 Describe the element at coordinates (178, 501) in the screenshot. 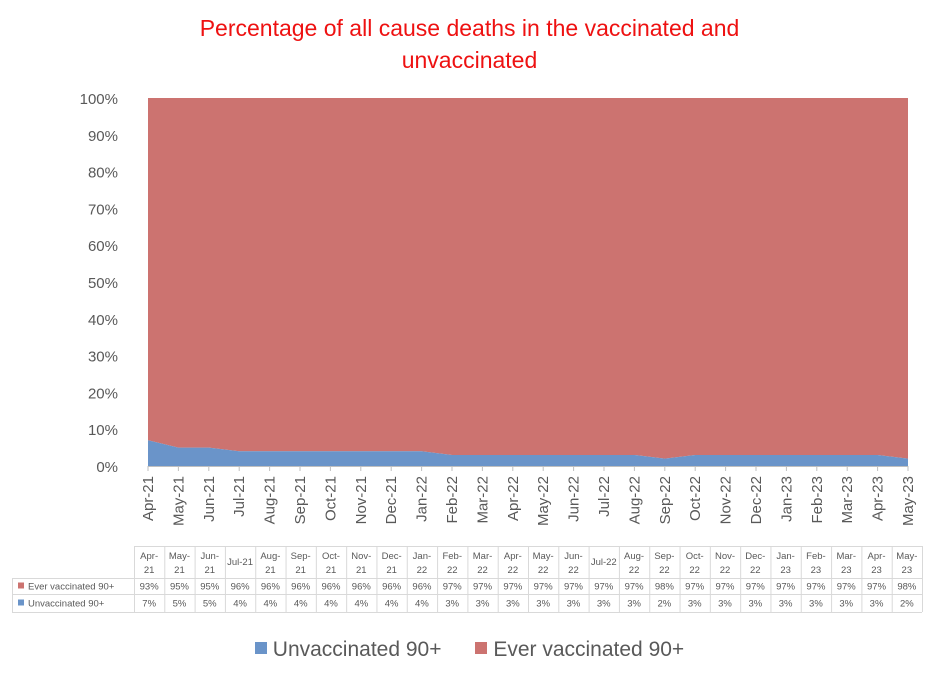

I see `x-tick-label: May-21` at that location.